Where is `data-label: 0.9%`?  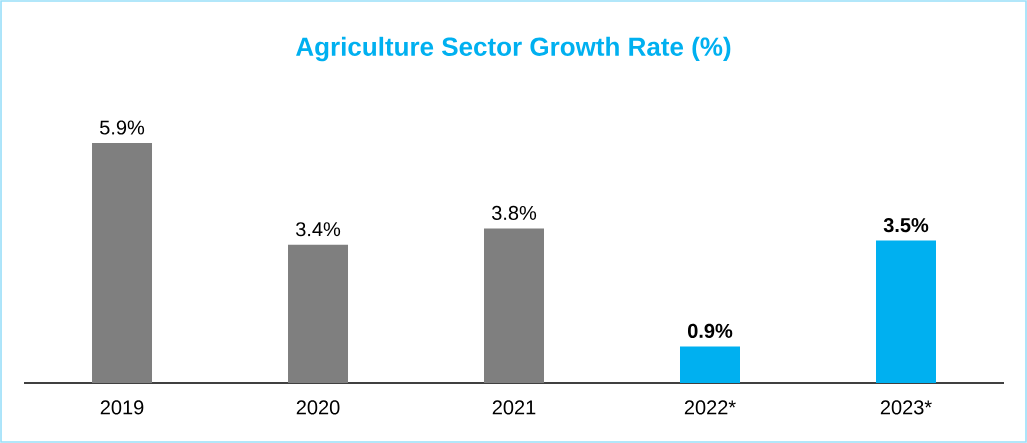
data-label: 0.9% is located at coordinates (710, 330).